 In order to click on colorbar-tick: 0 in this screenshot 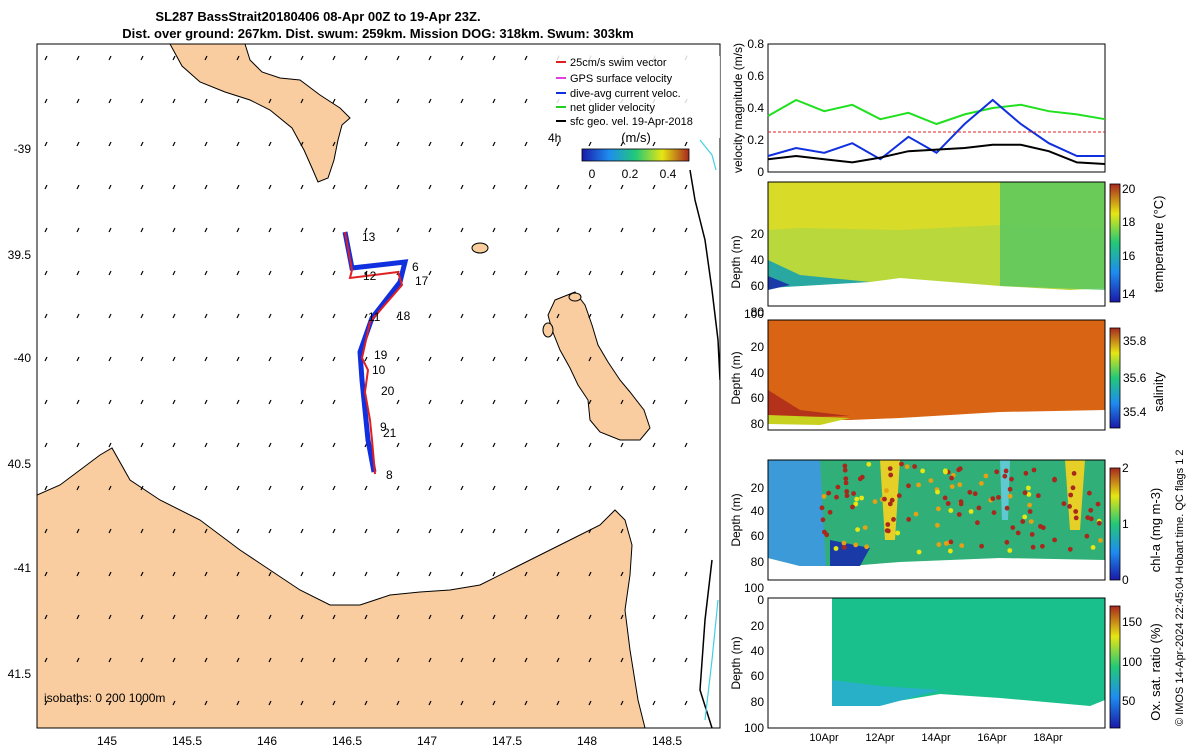, I will do `click(592, 174)`.